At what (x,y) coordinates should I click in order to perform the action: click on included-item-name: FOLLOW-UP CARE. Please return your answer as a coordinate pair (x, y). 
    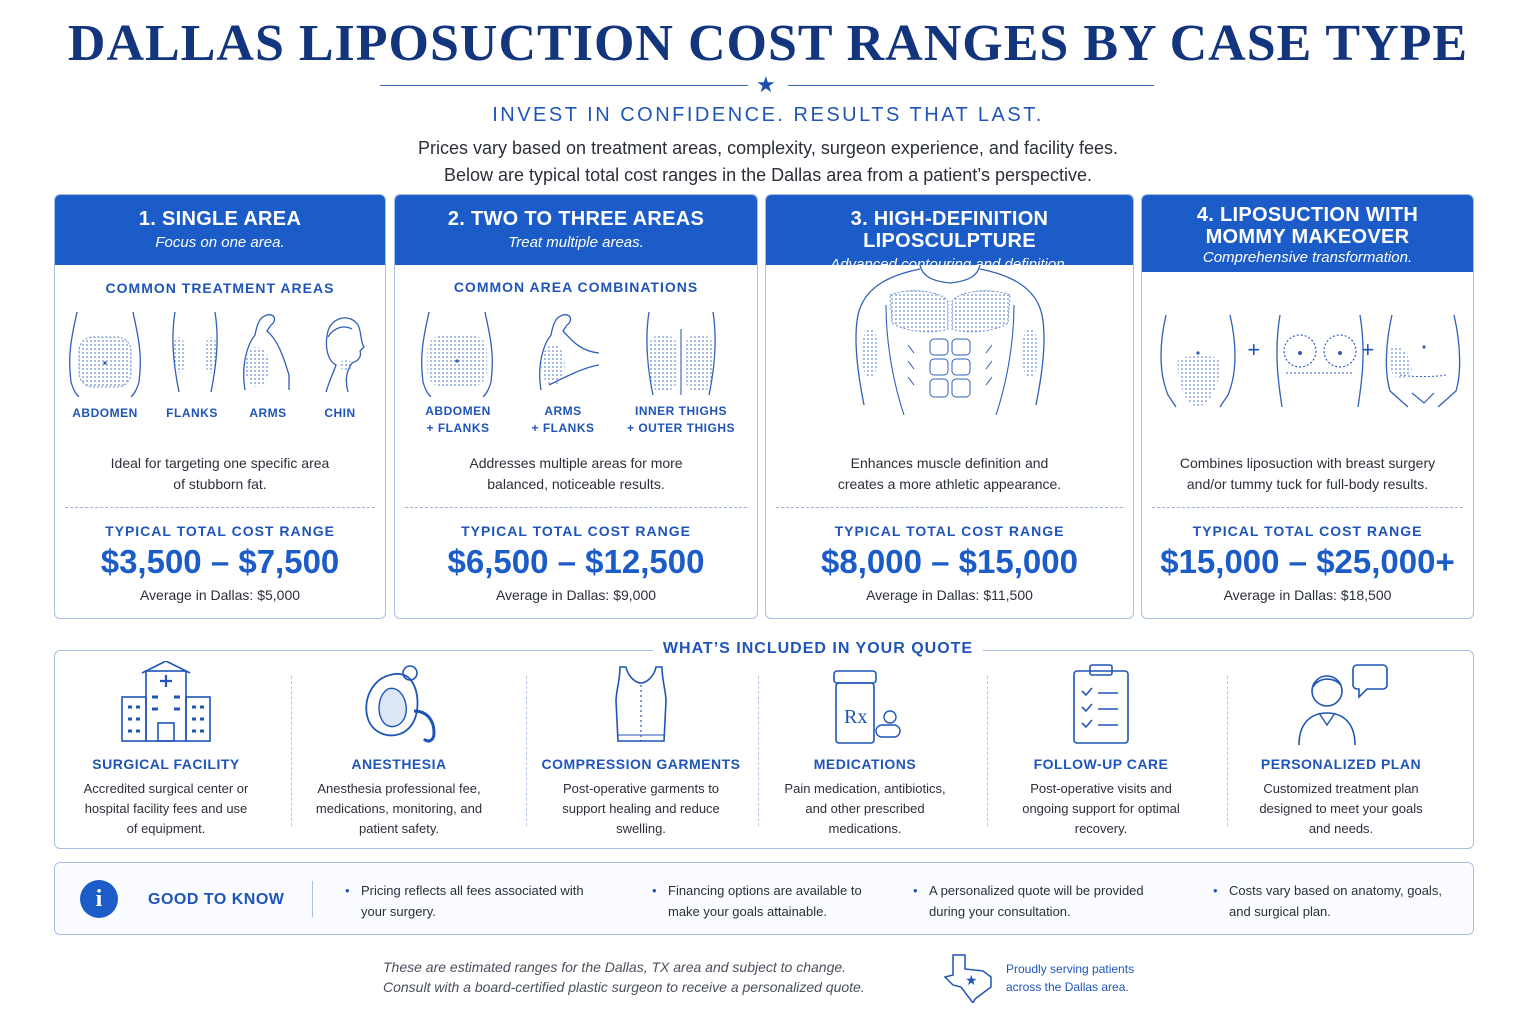
    Looking at the image, I should click on (1101, 764).